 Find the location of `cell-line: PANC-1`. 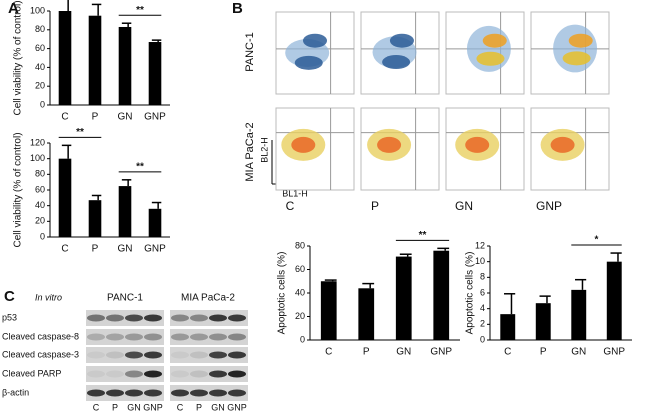

cell-line: PANC-1 is located at coordinates (125, 298).